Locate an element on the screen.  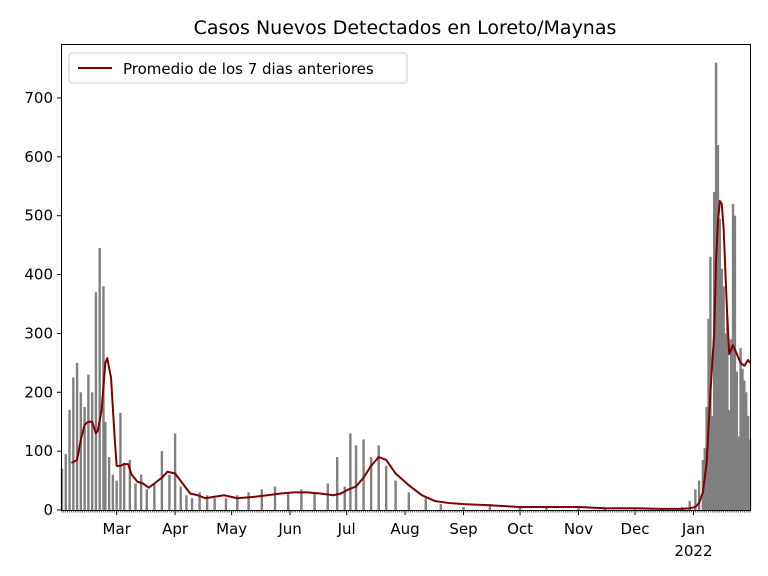
x-tick-label: Apr is located at coordinates (175, 529).